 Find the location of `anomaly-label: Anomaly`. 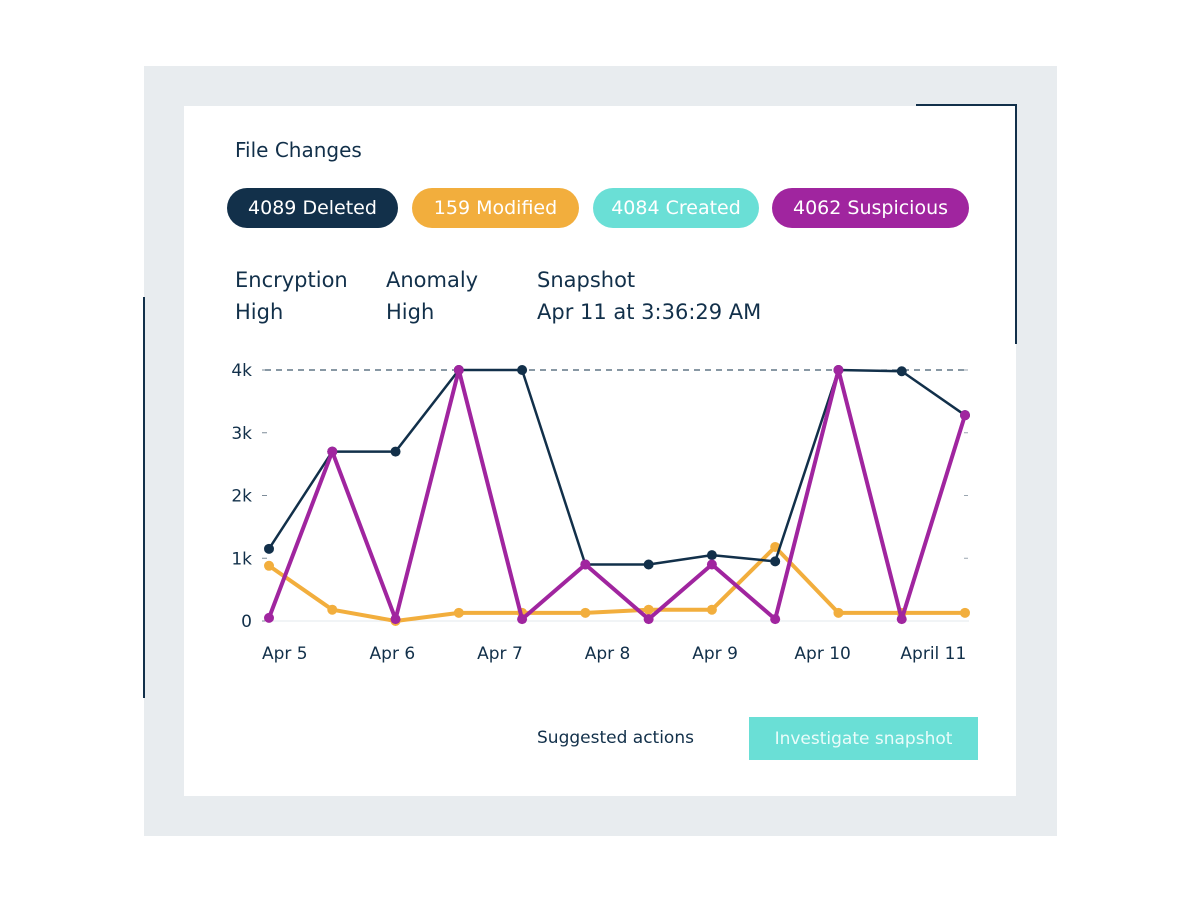

anomaly-label: Anomaly is located at coordinates (432, 280).